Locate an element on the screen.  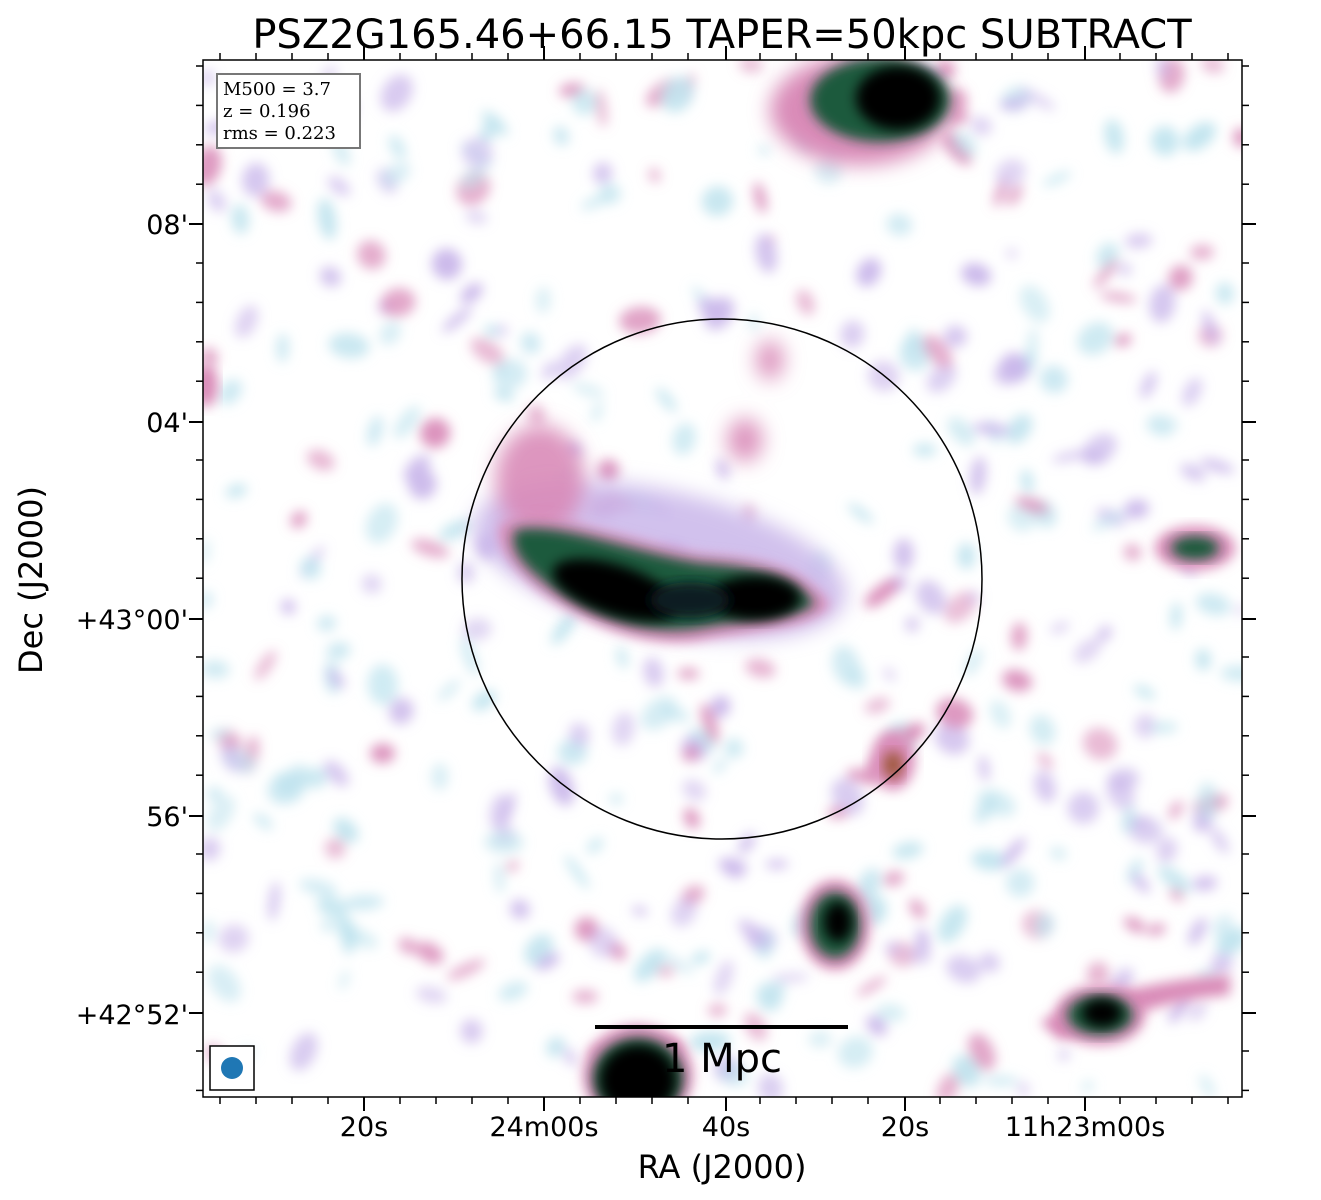
y-tick-label: 04' is located at coordinates (167, 423).